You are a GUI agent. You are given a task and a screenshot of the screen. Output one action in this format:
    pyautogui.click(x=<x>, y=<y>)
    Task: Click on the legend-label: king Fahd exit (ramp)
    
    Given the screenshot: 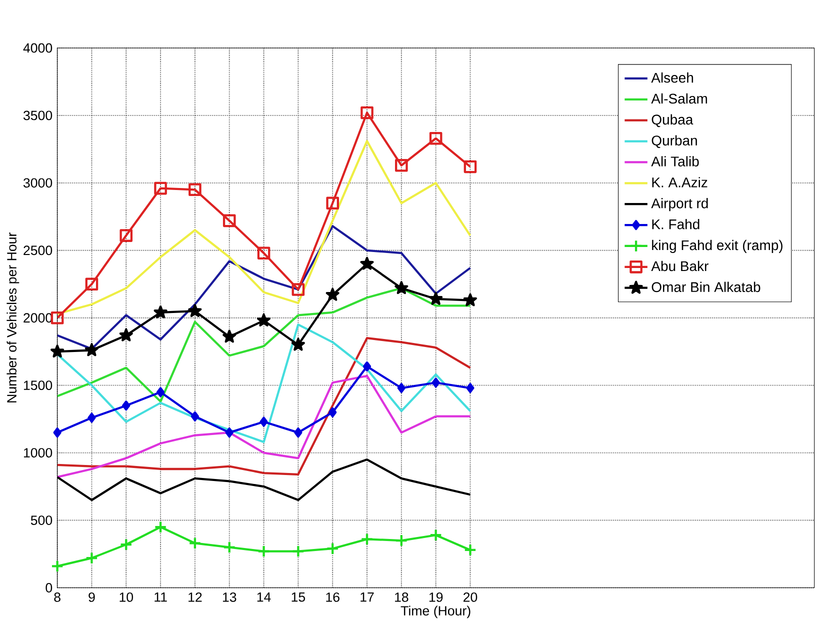 What is the action you would take?
    pyautogui.click(x=717, y=247)
    